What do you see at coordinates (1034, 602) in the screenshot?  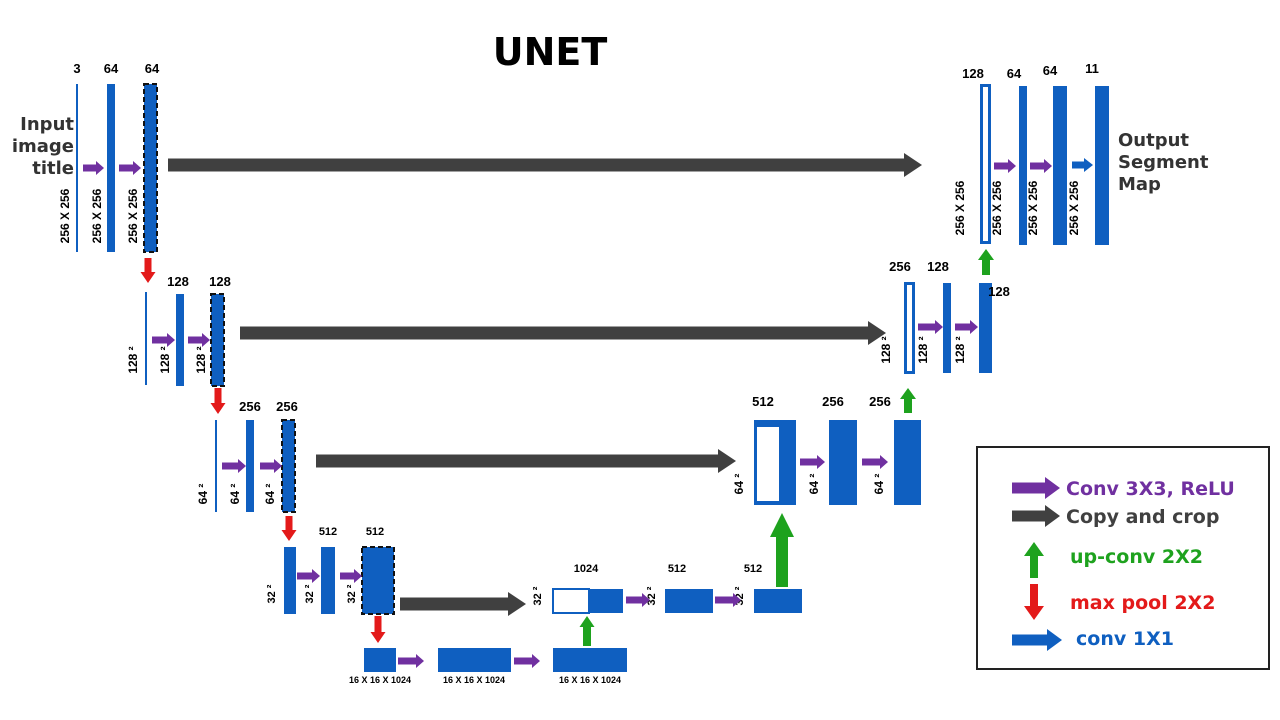 I see `down-arrow-icon` at bounding box center [1034, 602].